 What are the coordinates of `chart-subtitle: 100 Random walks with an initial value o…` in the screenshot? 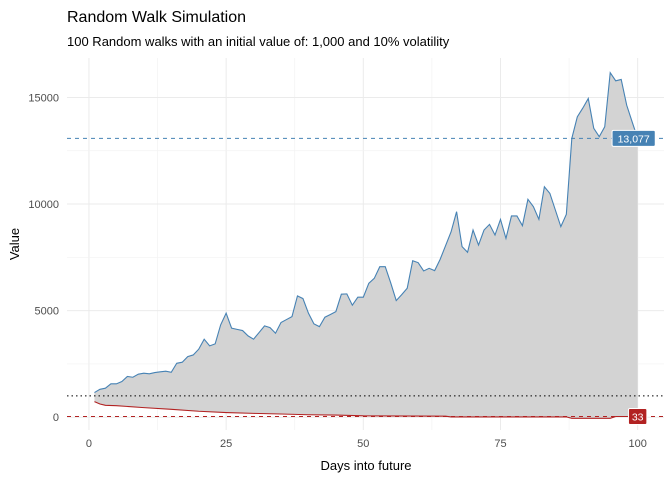 It's located at (258, 41).